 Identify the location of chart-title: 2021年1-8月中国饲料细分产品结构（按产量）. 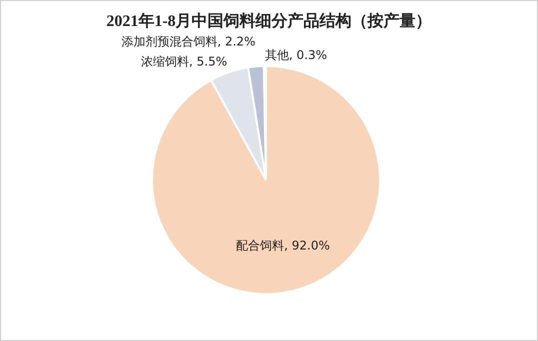
(269, 21).